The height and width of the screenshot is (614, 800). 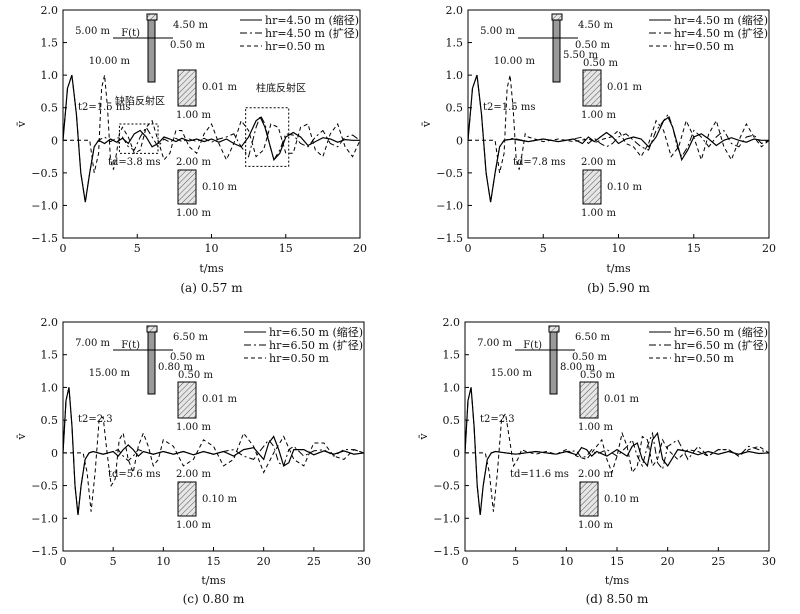 I want to click on y-tick-label: 0, so click(x=54, y=140).